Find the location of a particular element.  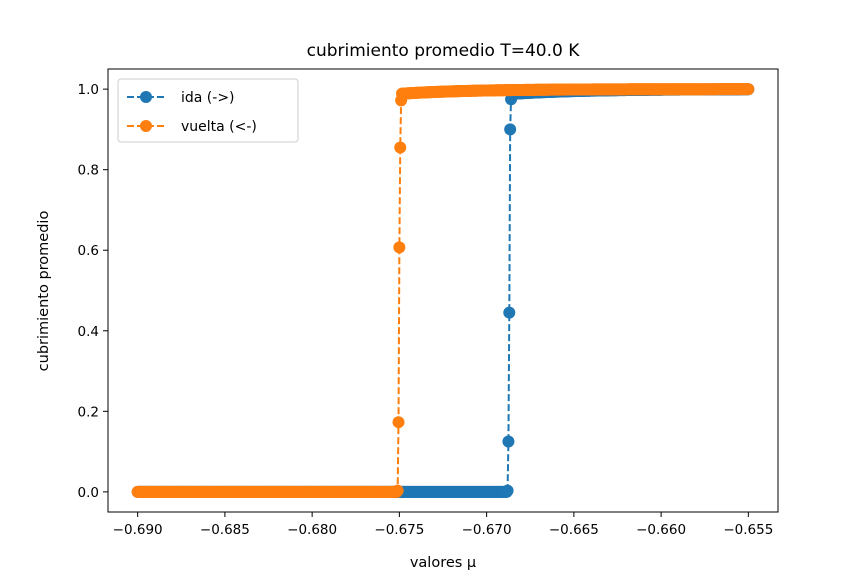

y-tick-label: 0.0 is located at coordinates (88, 493).